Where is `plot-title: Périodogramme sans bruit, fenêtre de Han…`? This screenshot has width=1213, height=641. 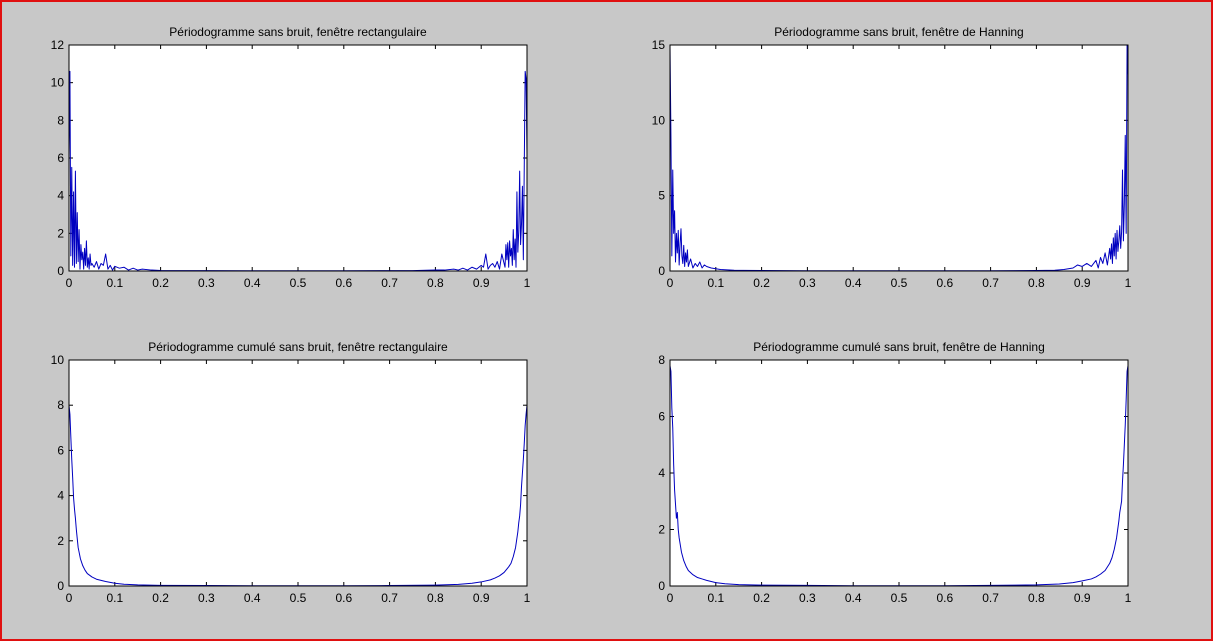
plot-title: Périodogramme sans bruit, fenêtre de Han… is located at coordinates (898, 32).